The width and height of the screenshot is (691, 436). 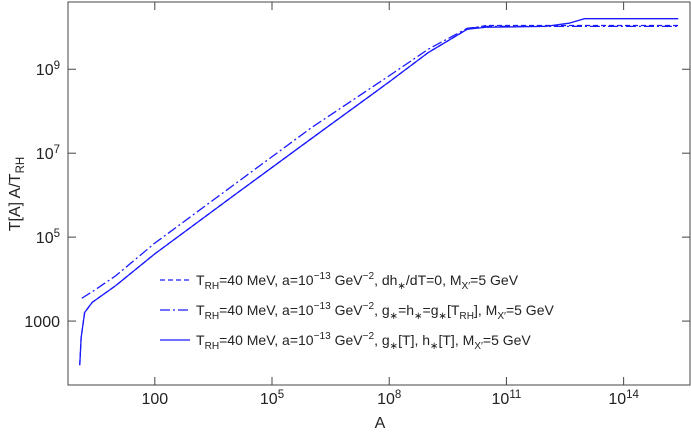 What do you see at coordinates (42, 322) in the screenshot?
I see `y-tick-label: 1000` at bounding box center [42, 322].